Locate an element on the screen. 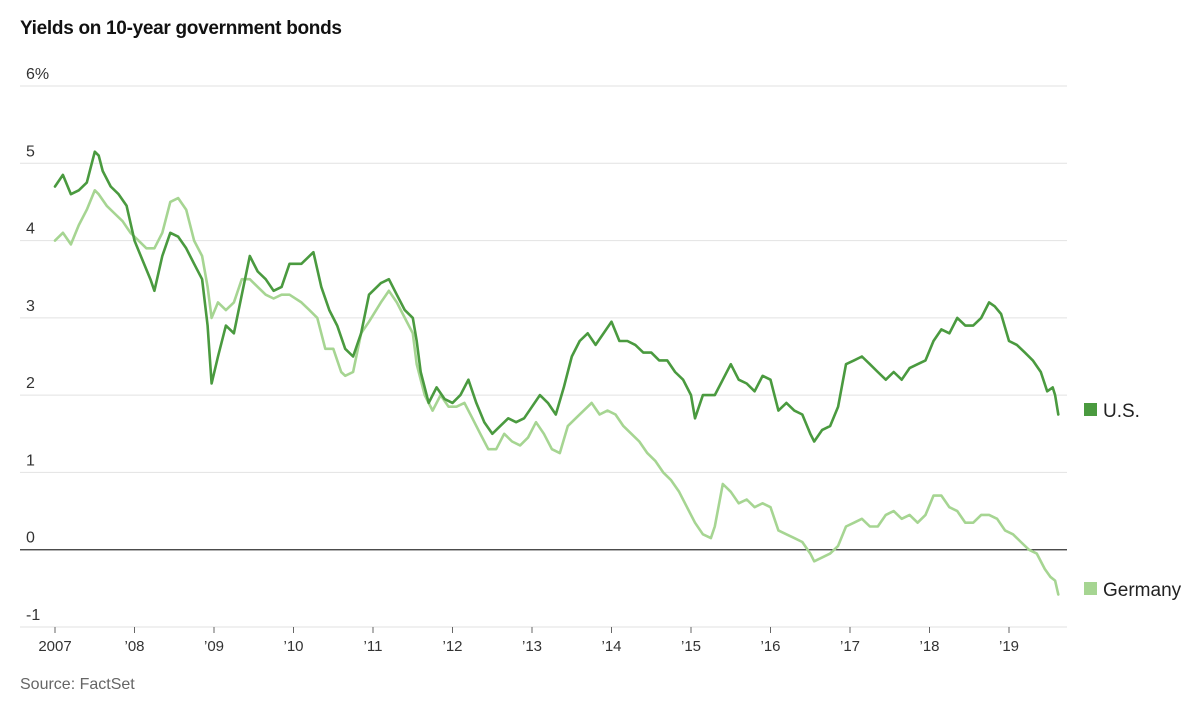 The width and height of the screenshot is (1200, 719). legend-label: U.S. is located at coordinates (1121, 411).